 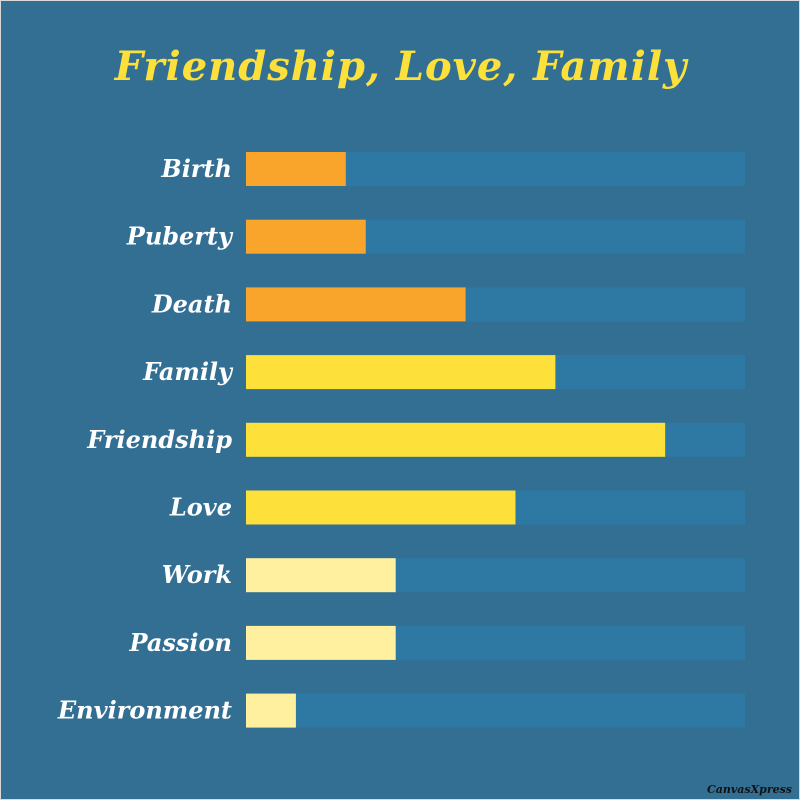 I want to click on bar-work, so click(x=321, y=575).